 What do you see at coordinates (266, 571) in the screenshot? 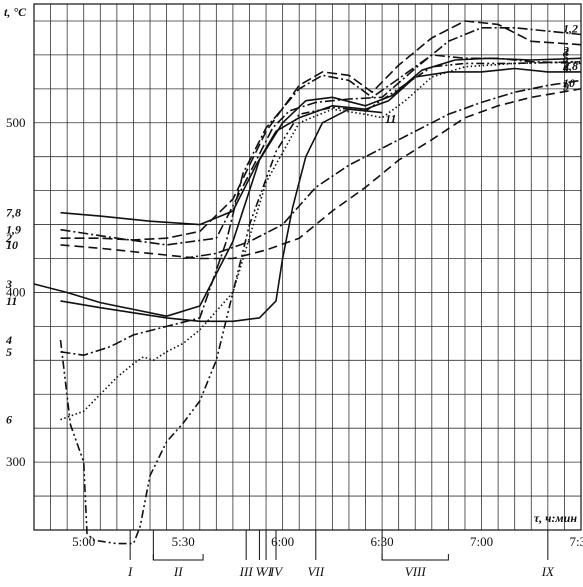
I see `stage-label: VI` at bounding box center [266, 571].